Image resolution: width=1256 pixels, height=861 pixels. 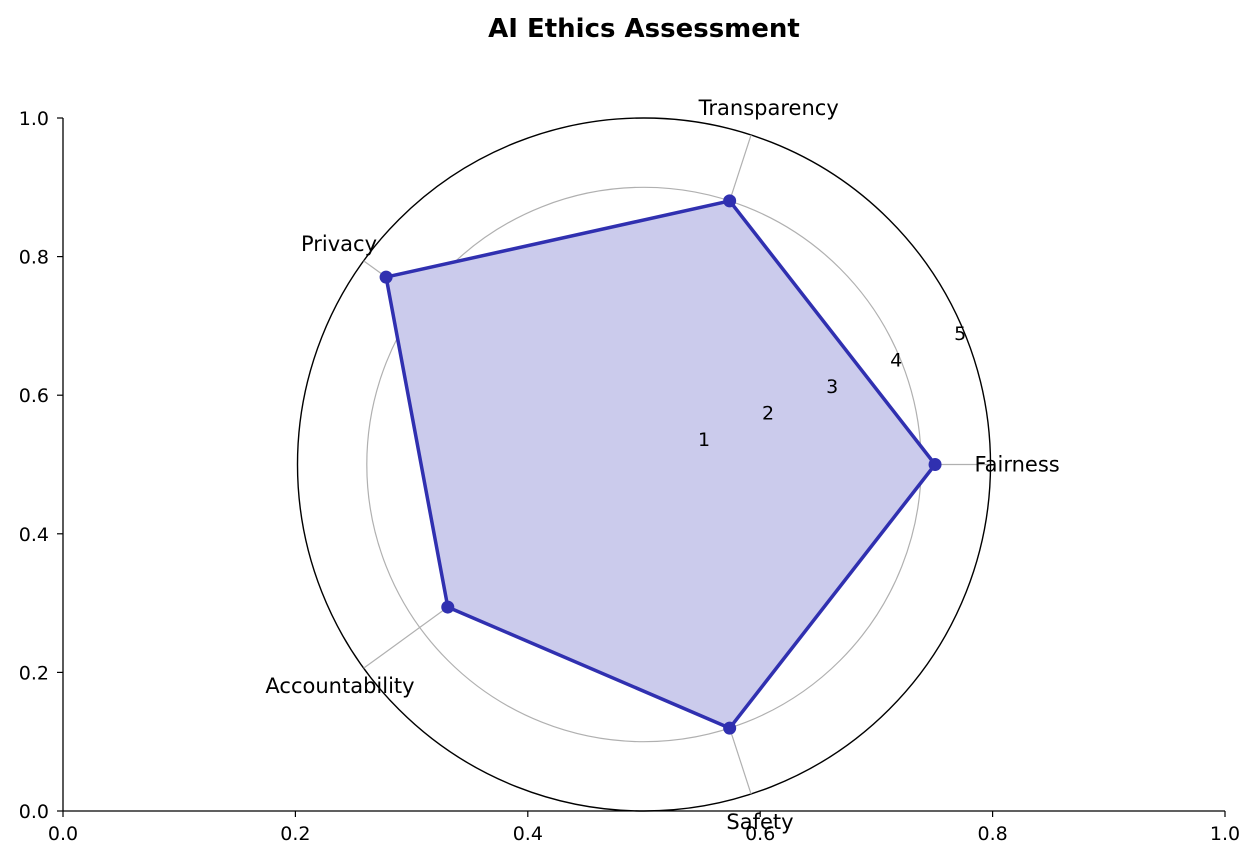 What do you see at coordinates (704, 440) in the screenshot?
I see `radial-tick-label: 1` at bounding box center [704, 440].